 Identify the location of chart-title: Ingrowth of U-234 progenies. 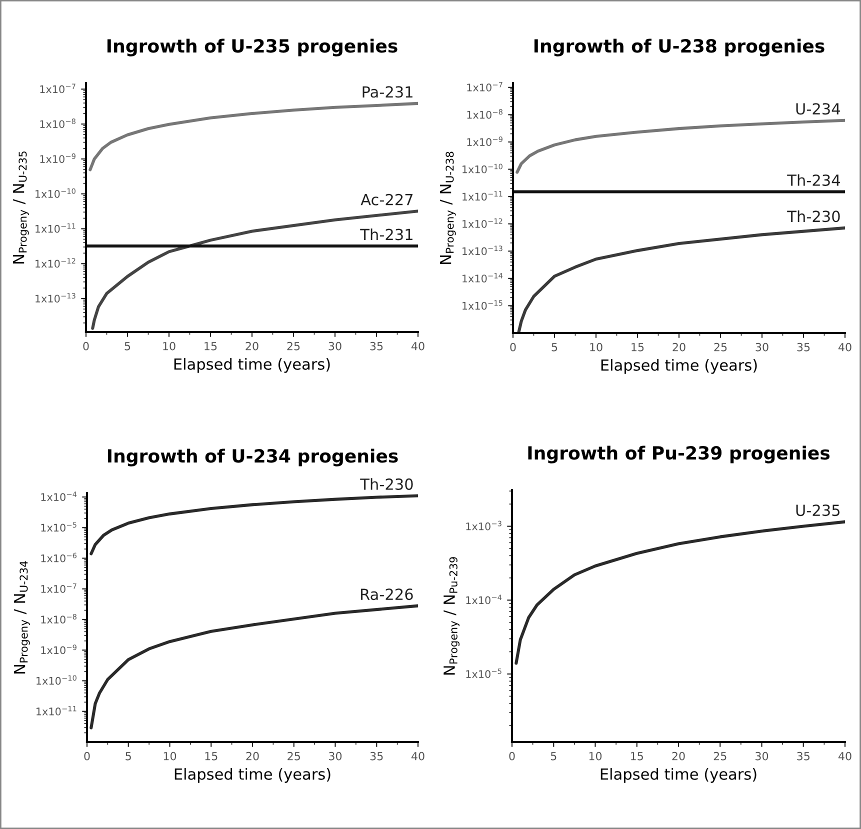
(253, 457).